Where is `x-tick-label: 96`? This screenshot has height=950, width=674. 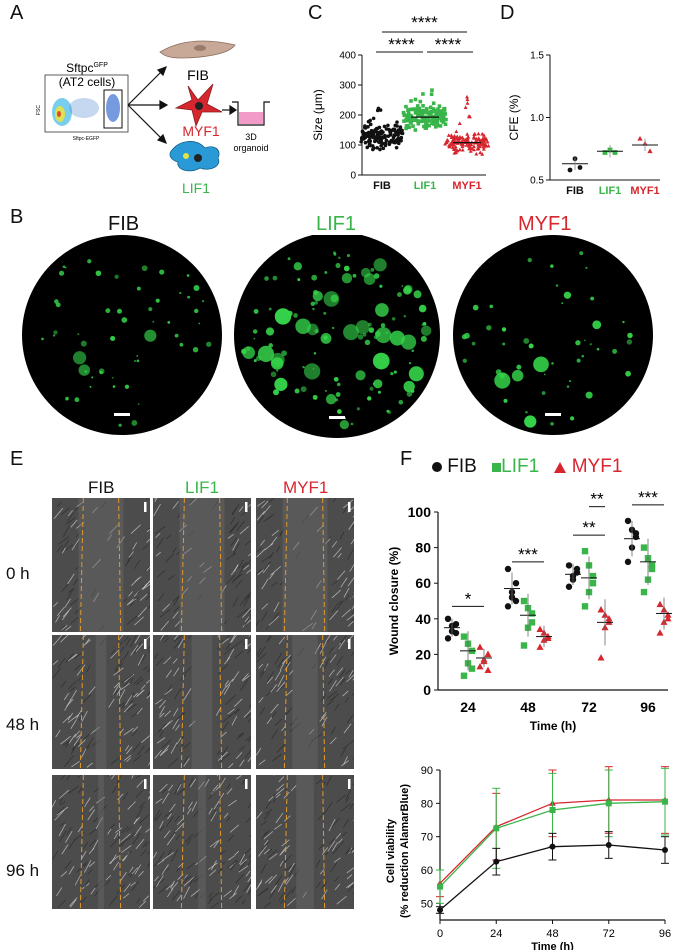 x-tick-label: 96 is located at coordinates (648, 707).